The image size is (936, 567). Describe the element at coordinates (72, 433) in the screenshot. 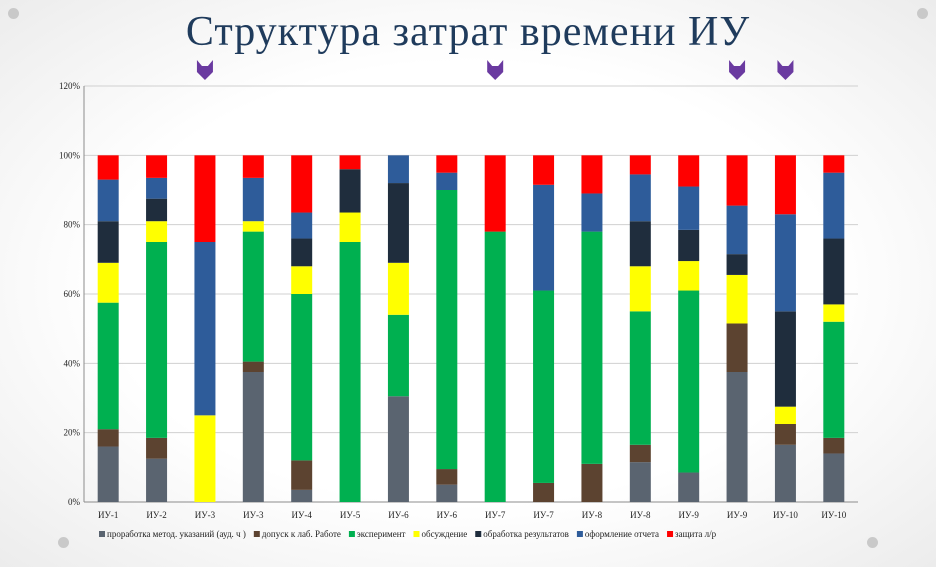

I see `y-tick-label: 20%` at that location.